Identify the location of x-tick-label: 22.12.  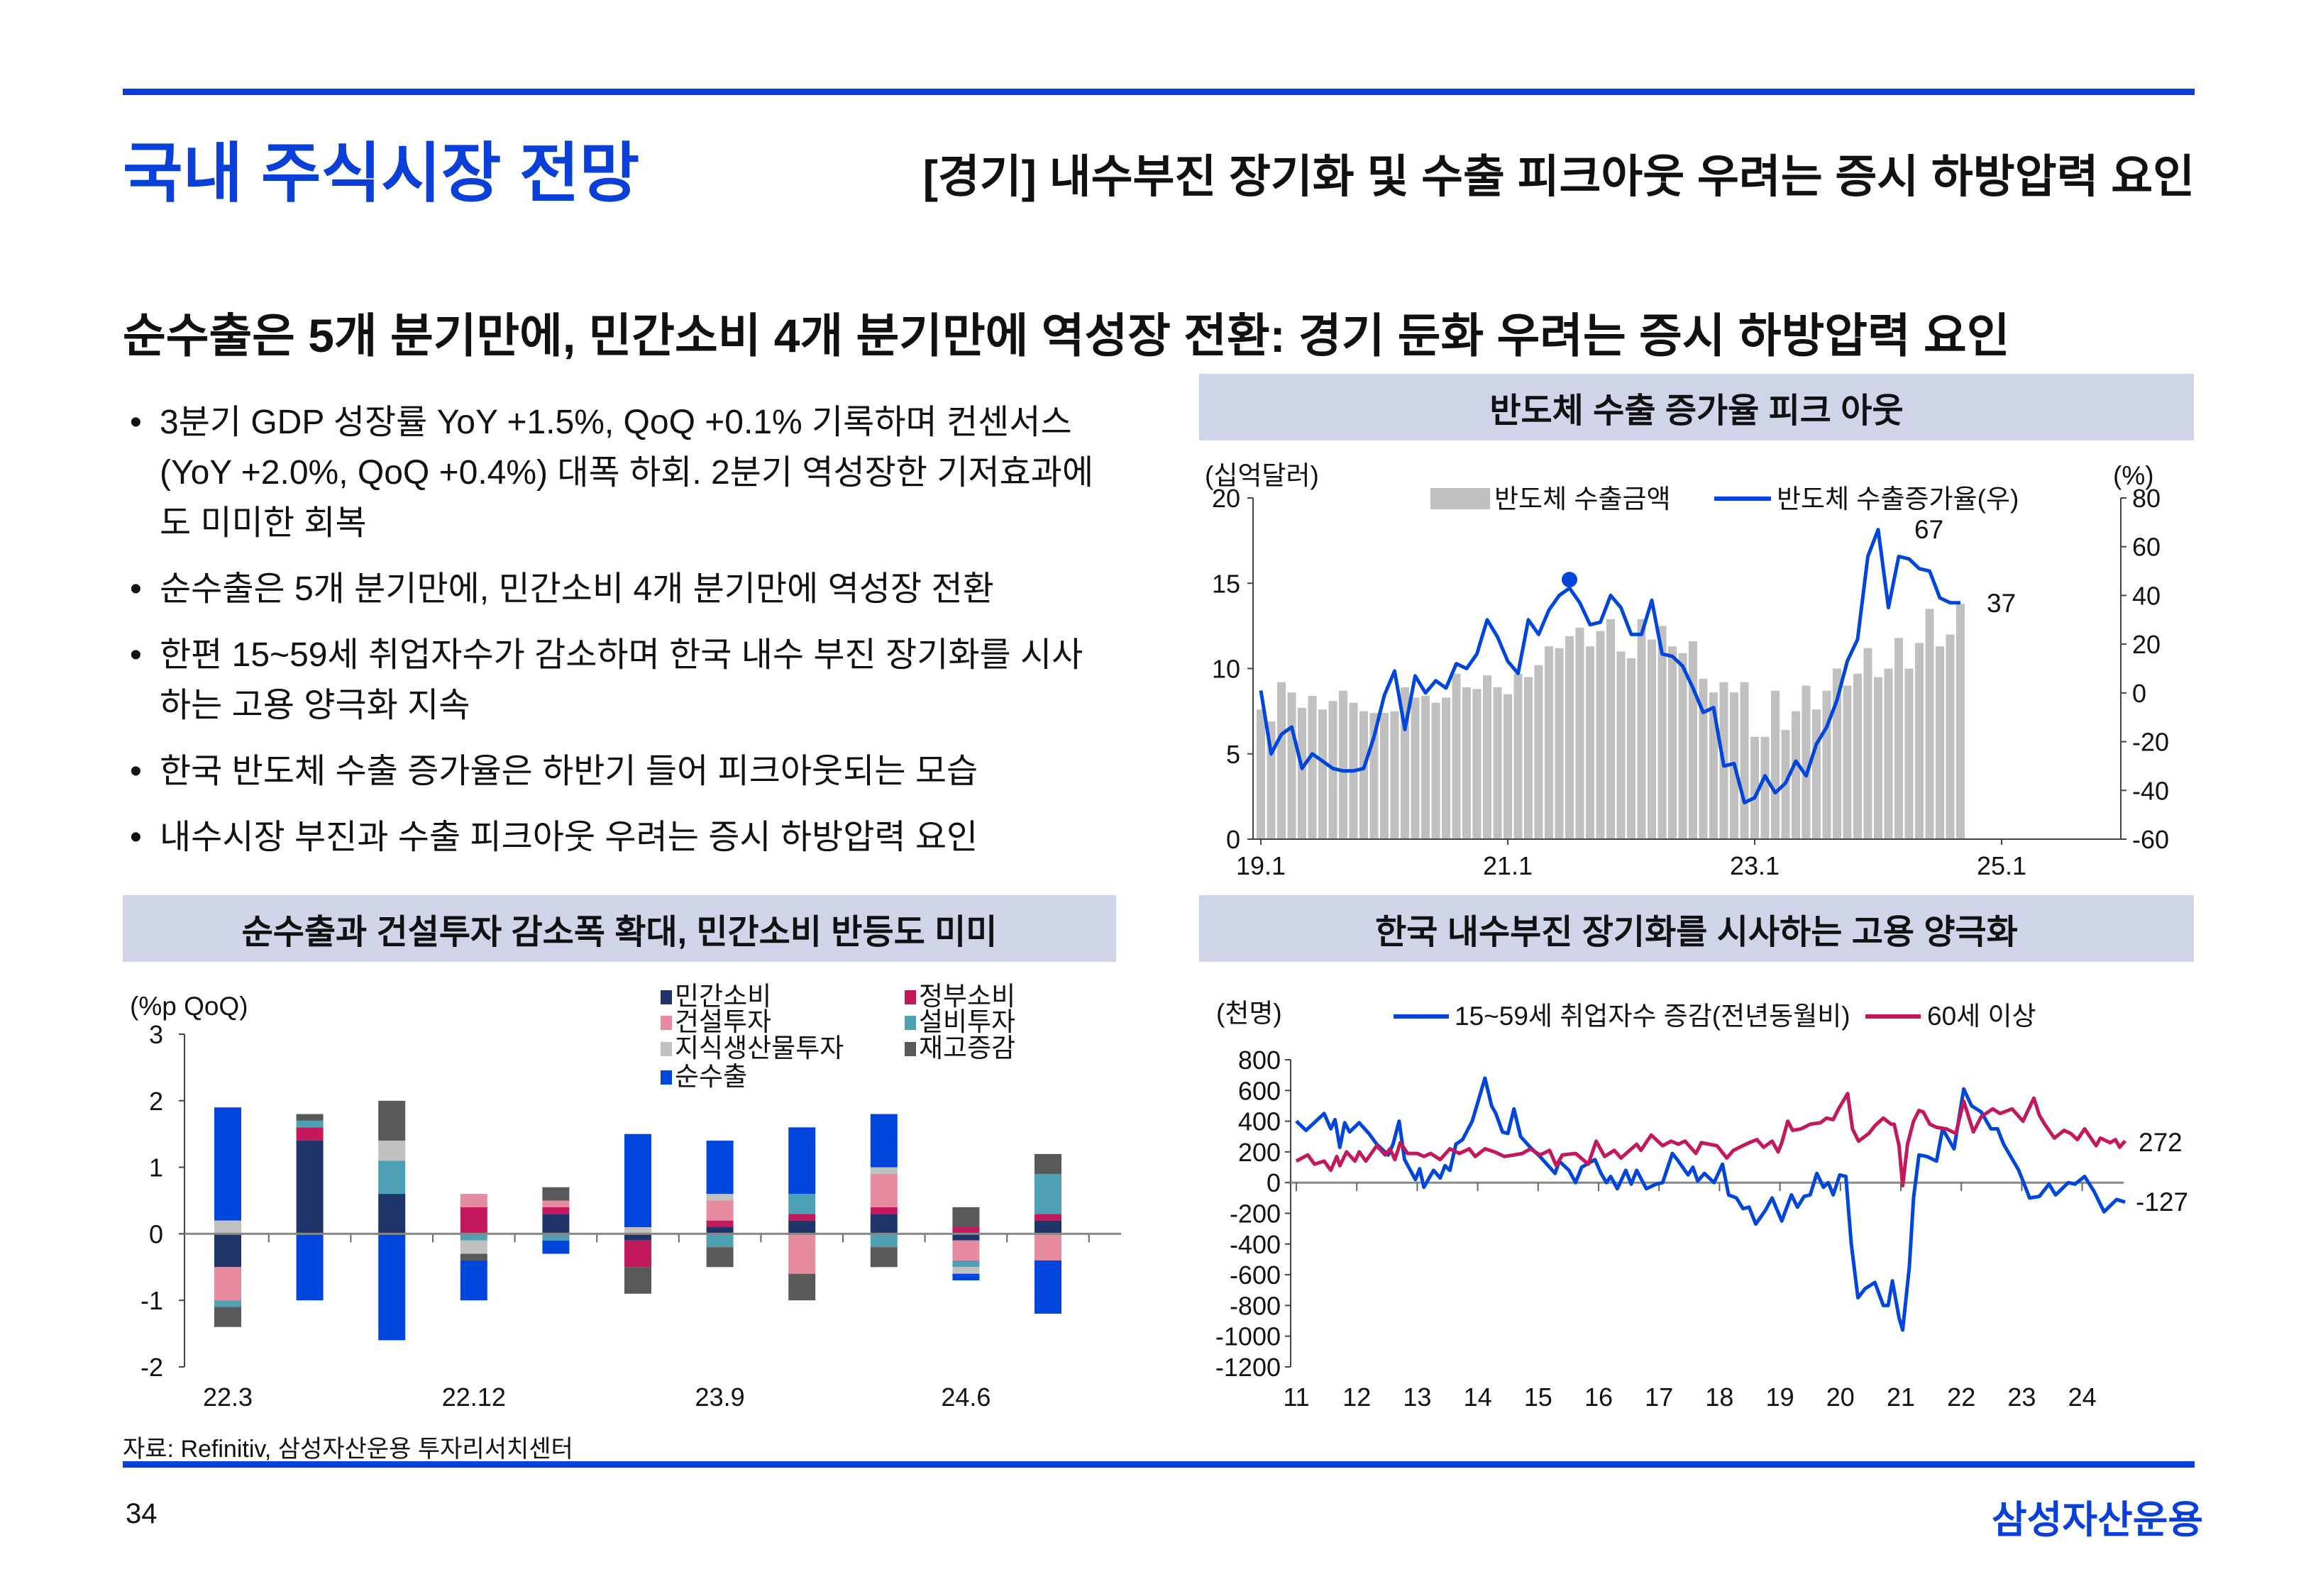
(474, 1397).